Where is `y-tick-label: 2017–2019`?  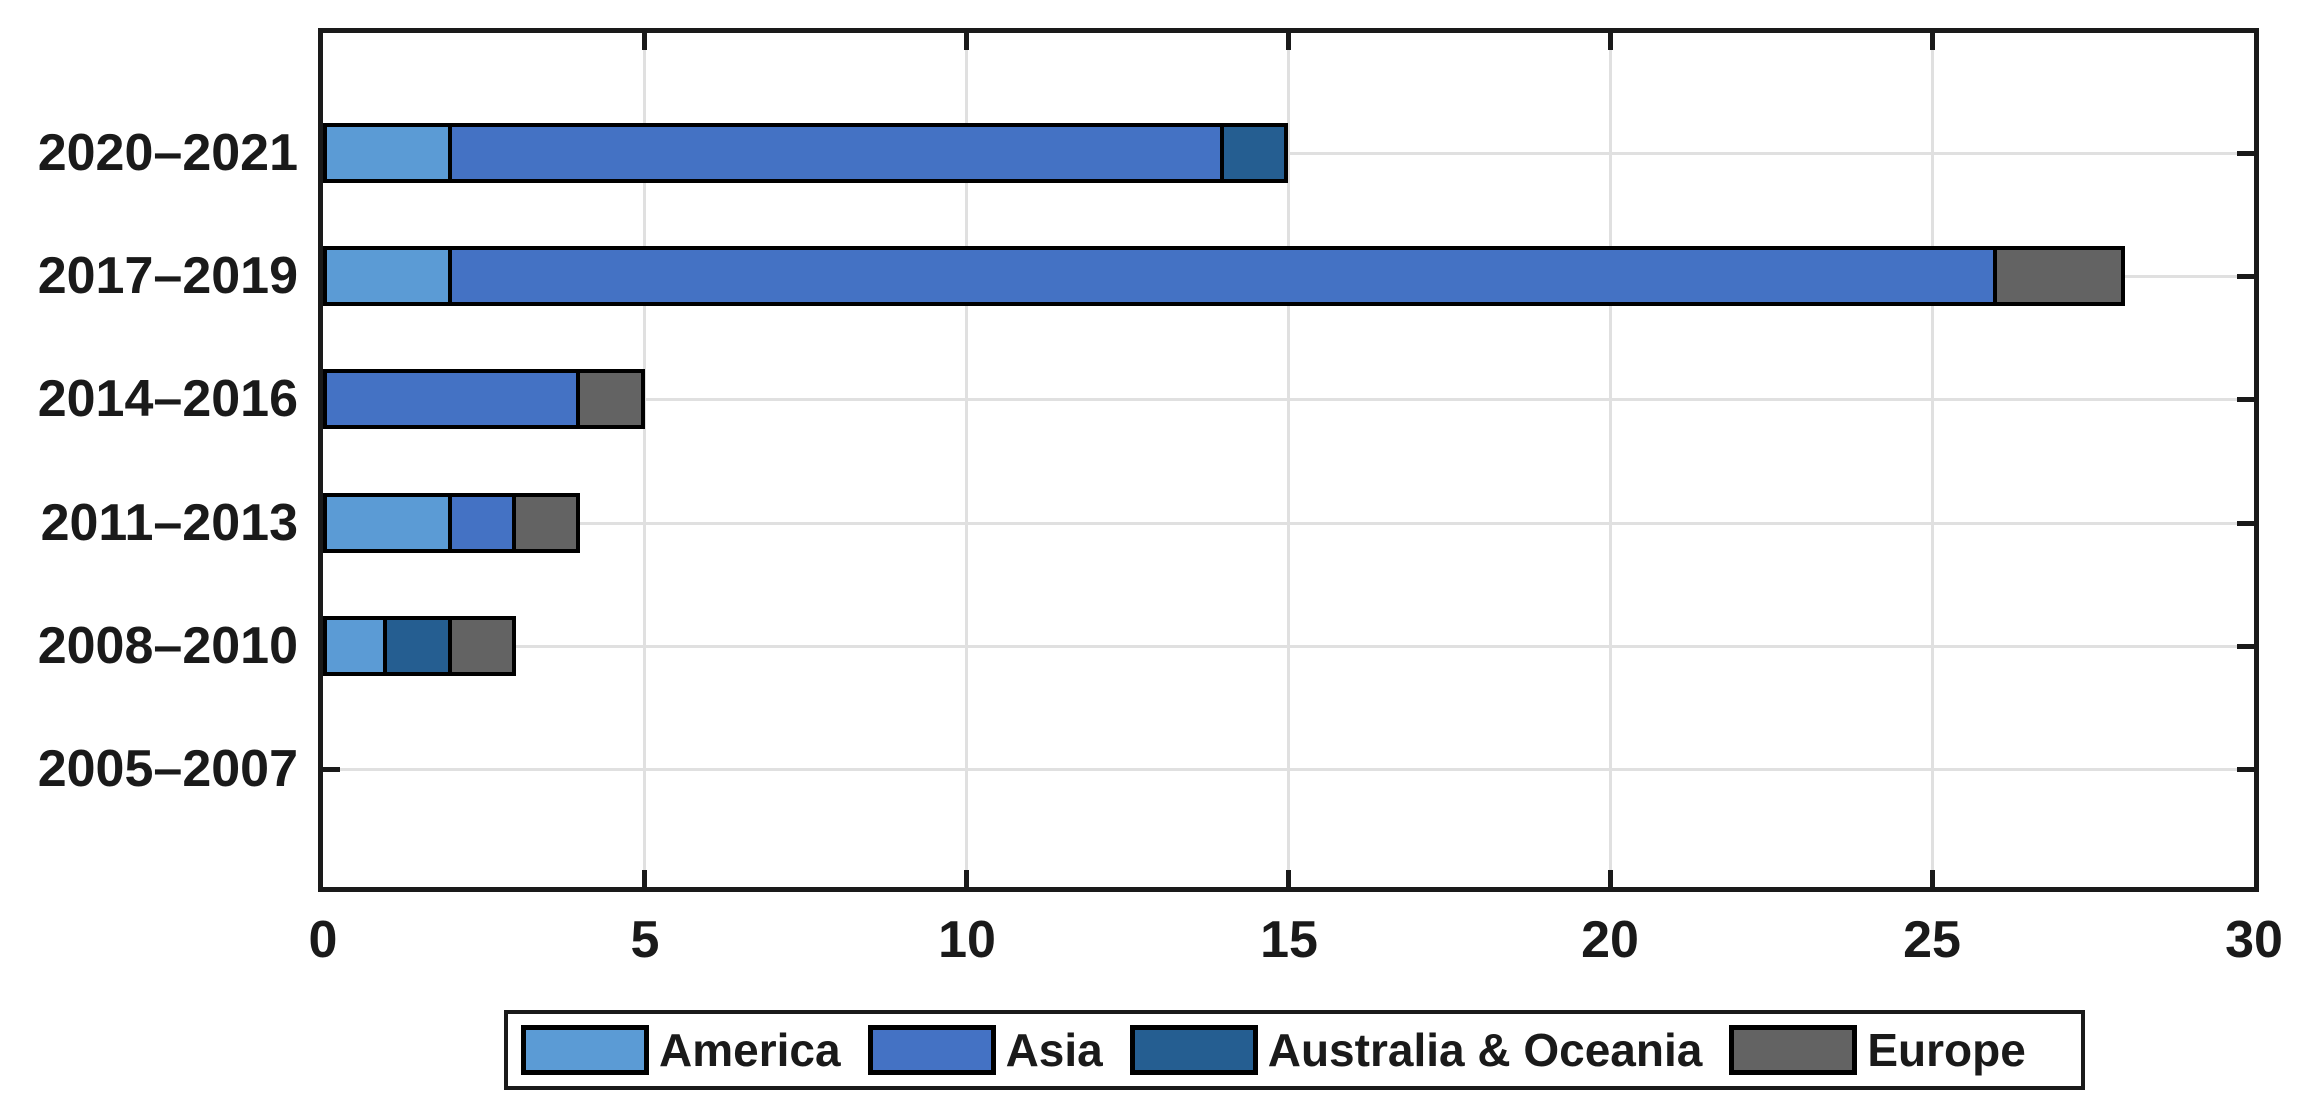
y-tick-label: 2017–2019 is located at coordinates (167, 276).